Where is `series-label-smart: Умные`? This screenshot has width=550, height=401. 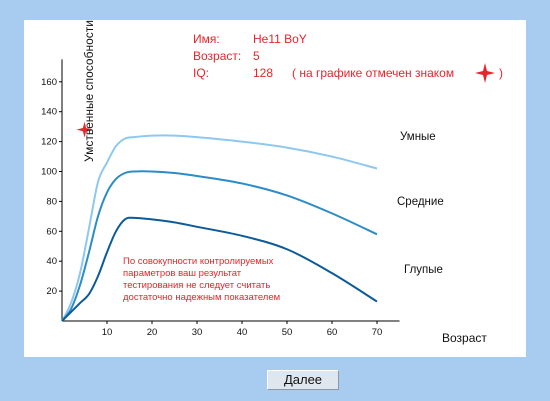
series-label-smart: Умные is located at coordinates (418, 137).